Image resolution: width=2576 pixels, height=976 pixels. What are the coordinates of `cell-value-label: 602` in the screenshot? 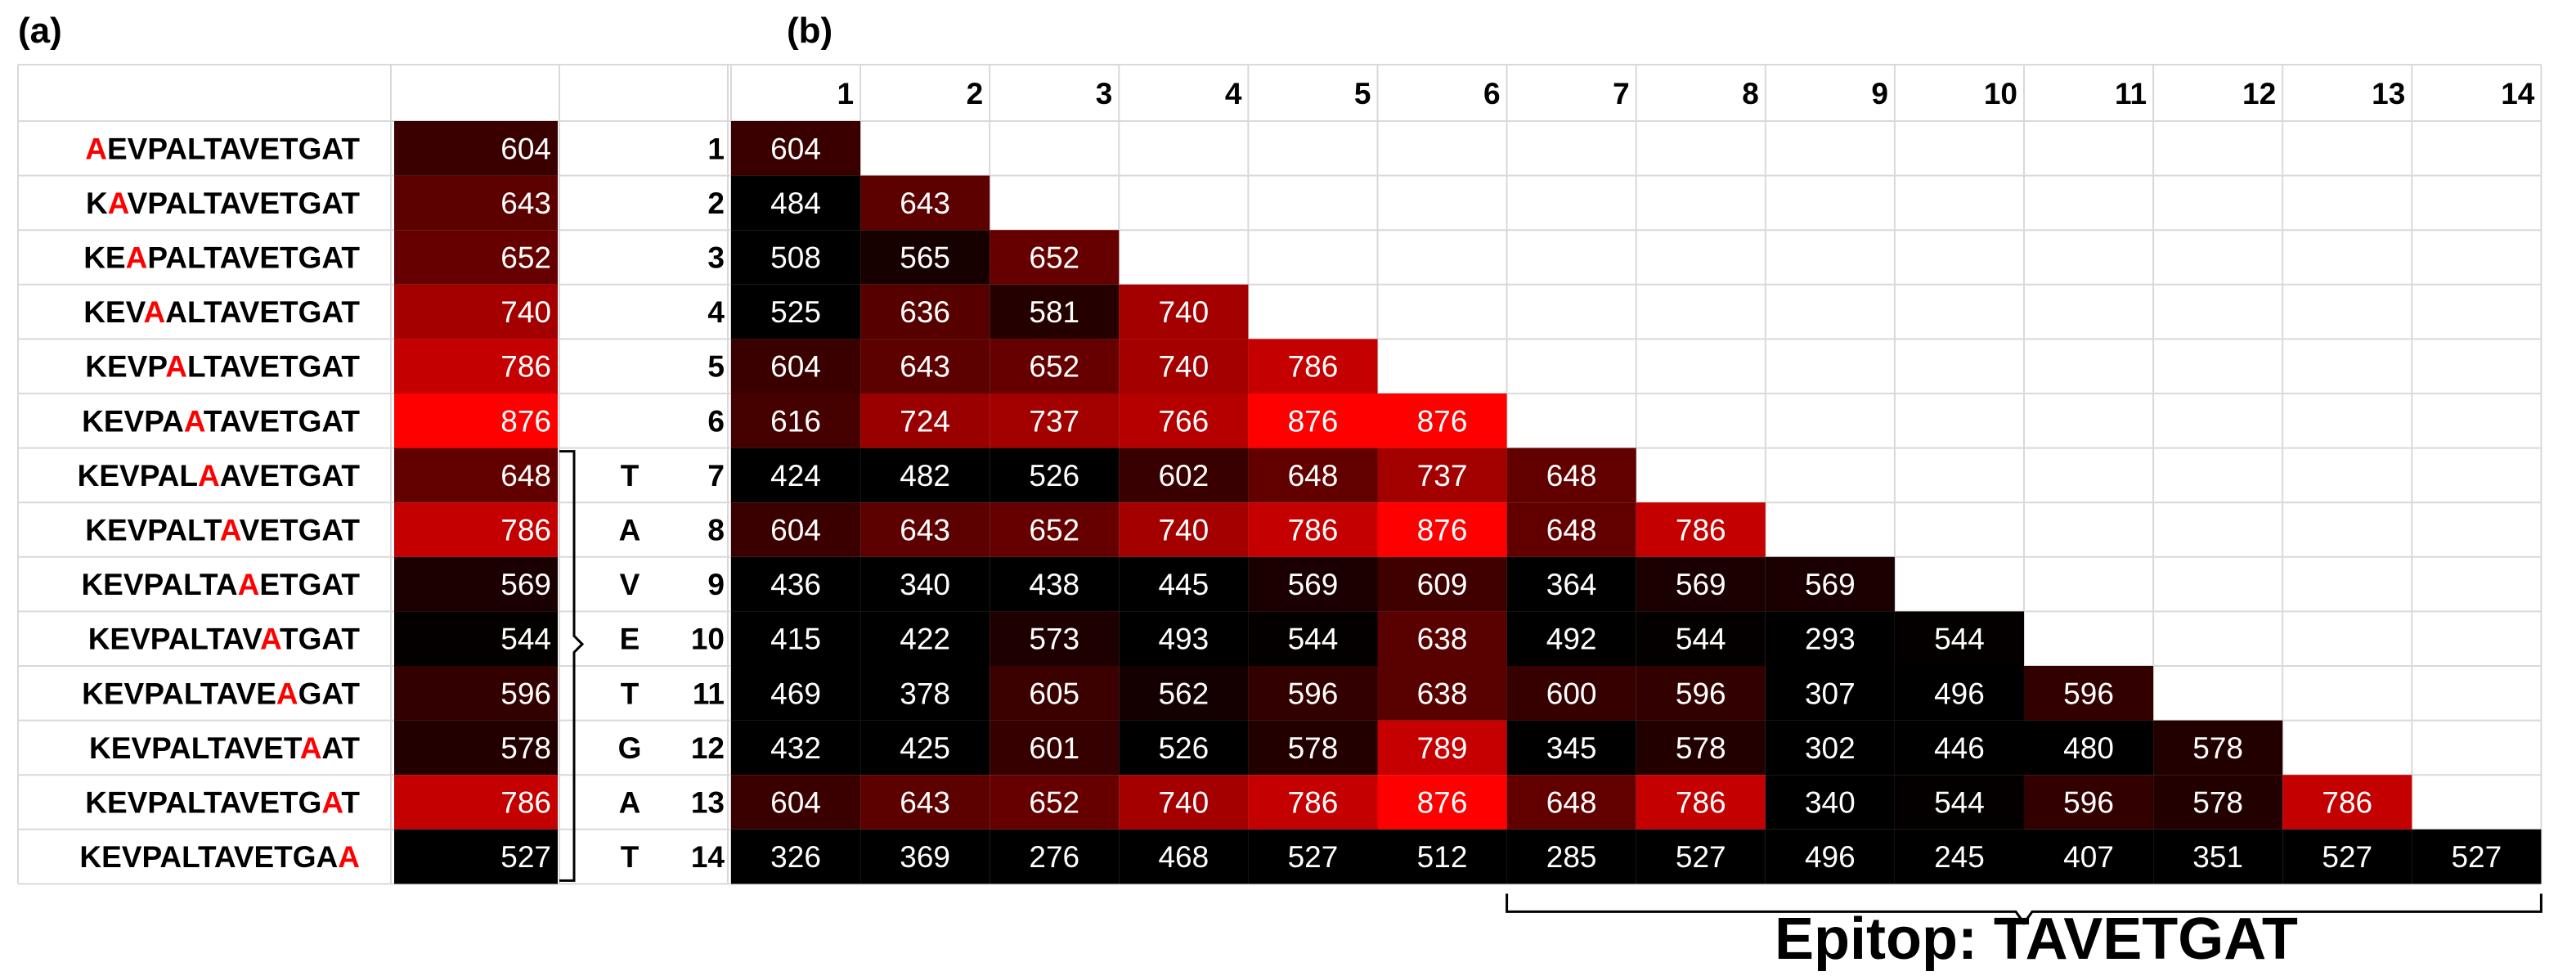 It's located at (1183, 475).